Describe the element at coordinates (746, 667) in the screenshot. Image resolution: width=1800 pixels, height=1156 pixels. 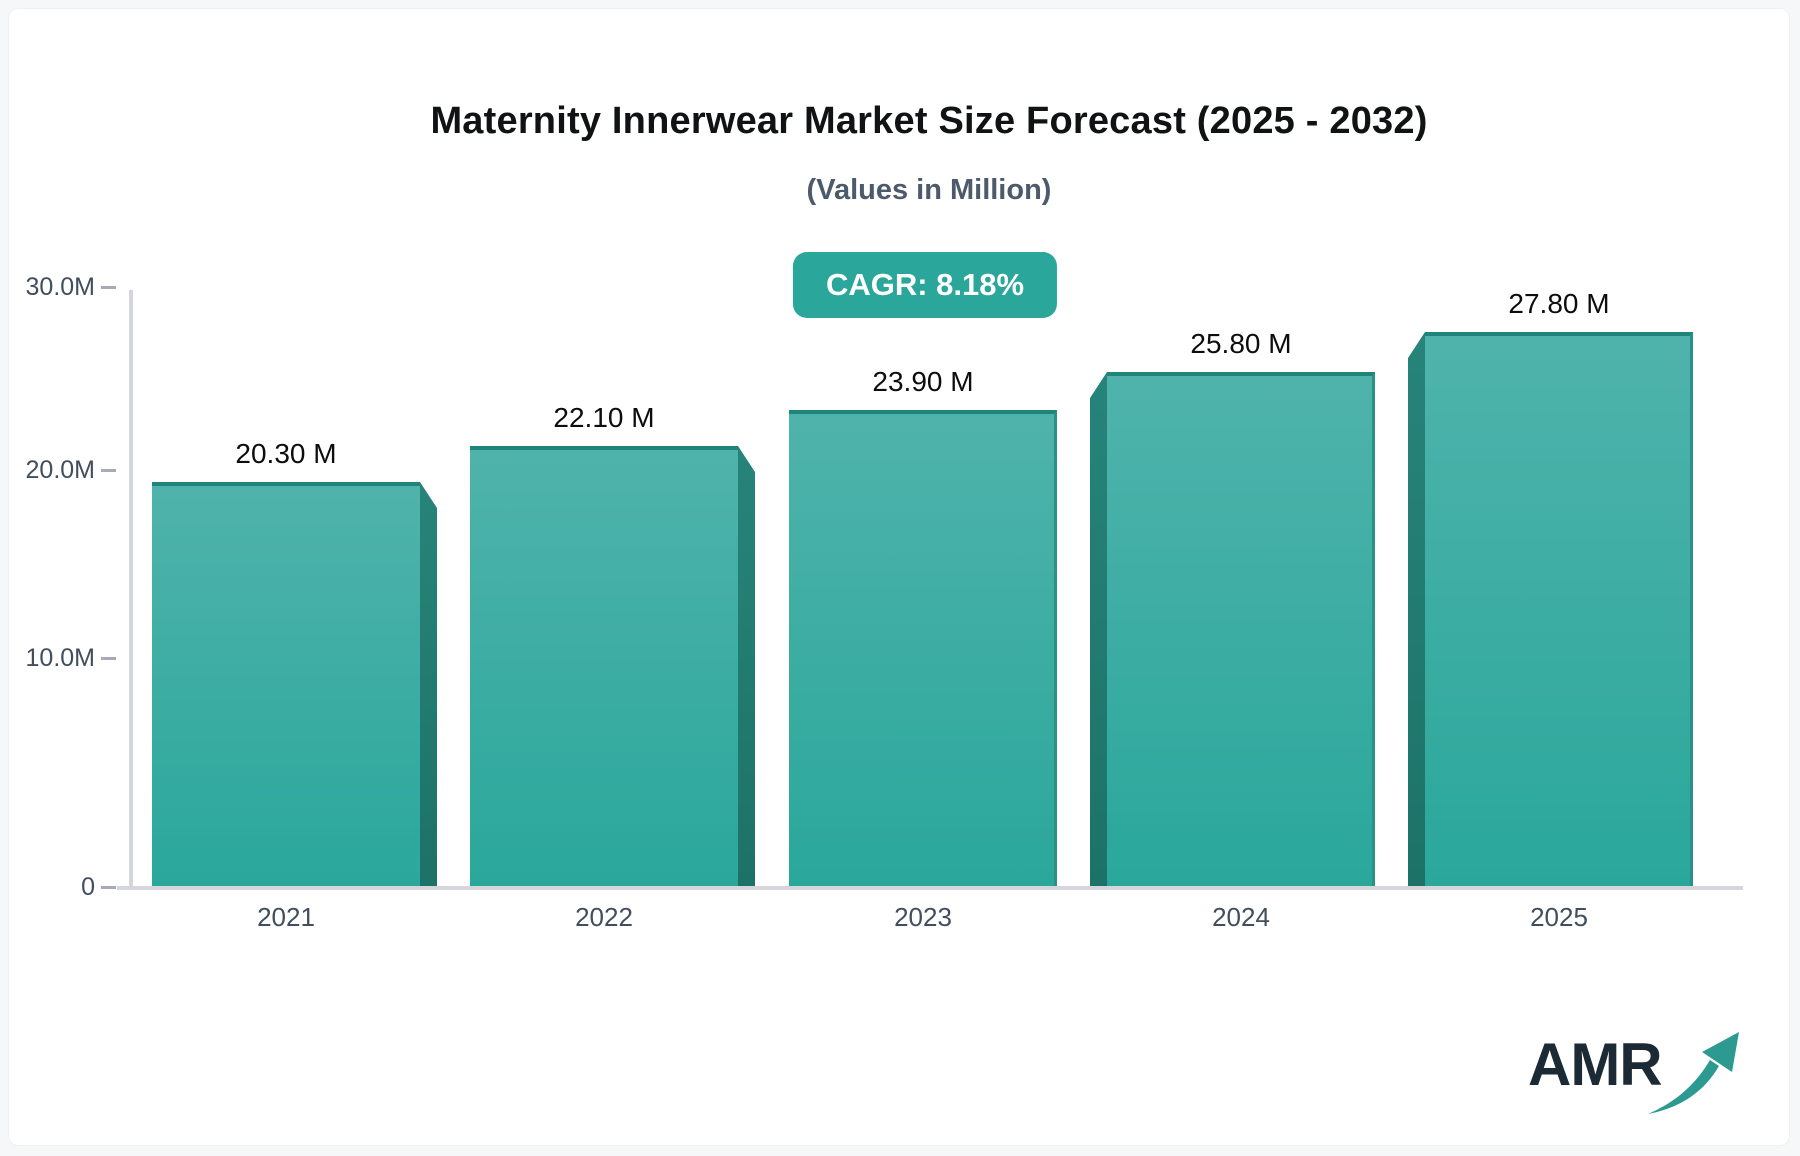
I see `bar-3d-side-2022` at that location.